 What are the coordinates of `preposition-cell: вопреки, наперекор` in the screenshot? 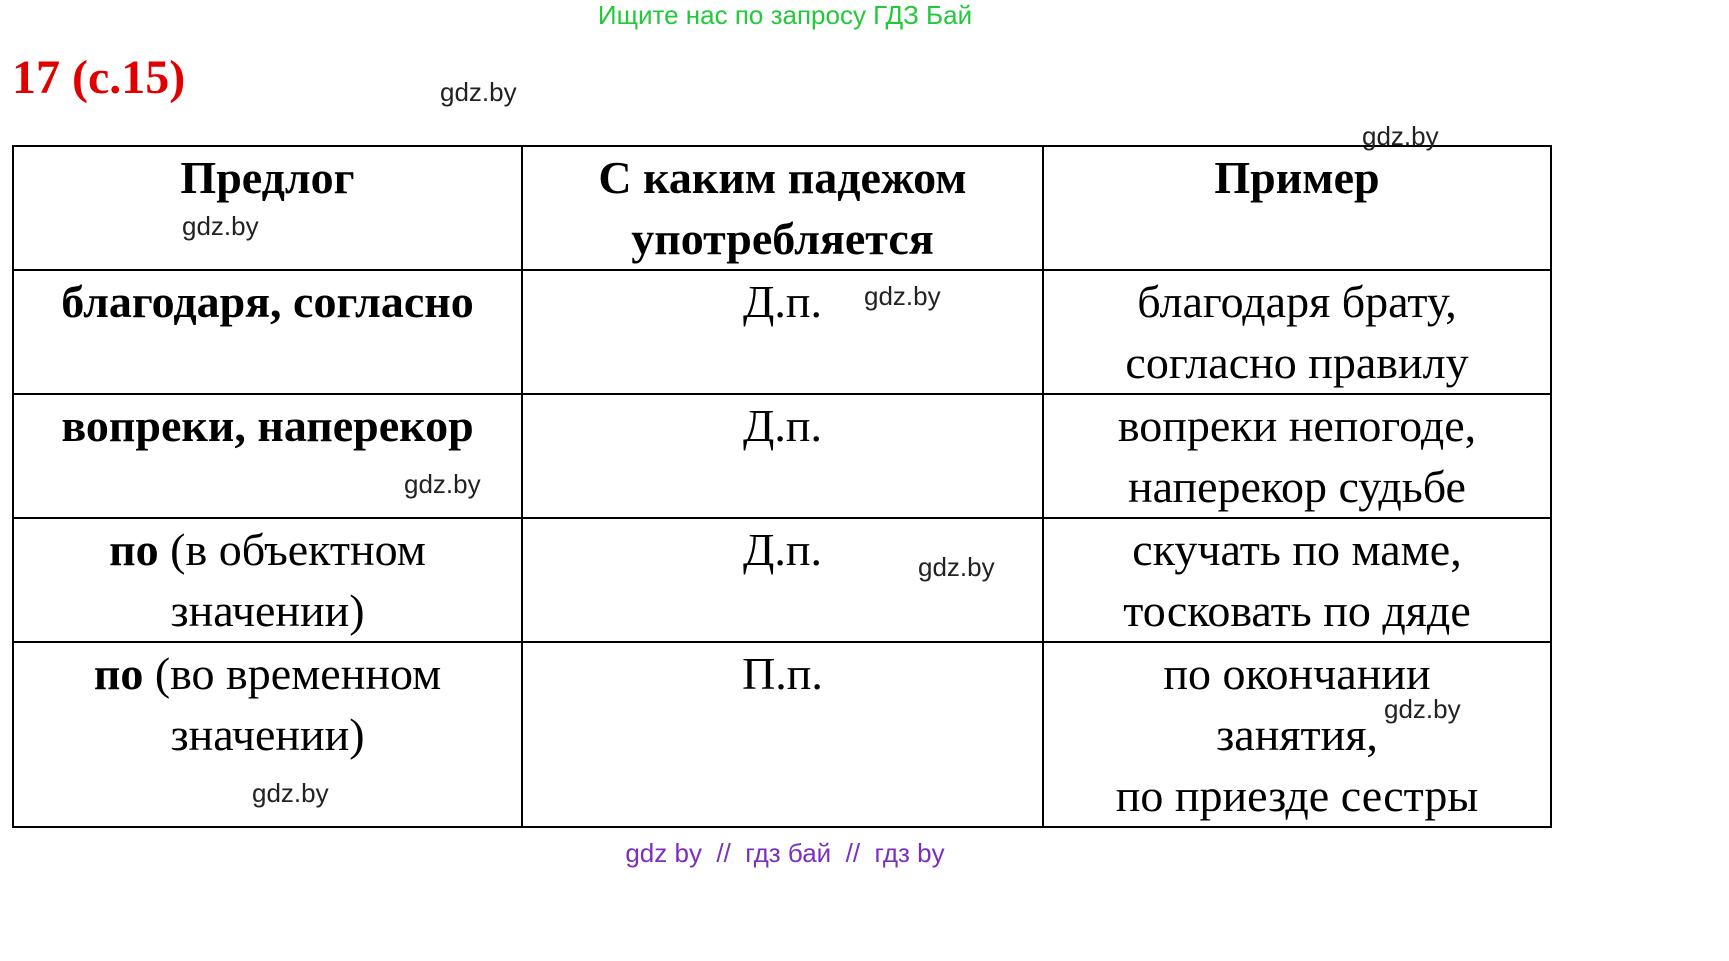 It's located at (267, 456).